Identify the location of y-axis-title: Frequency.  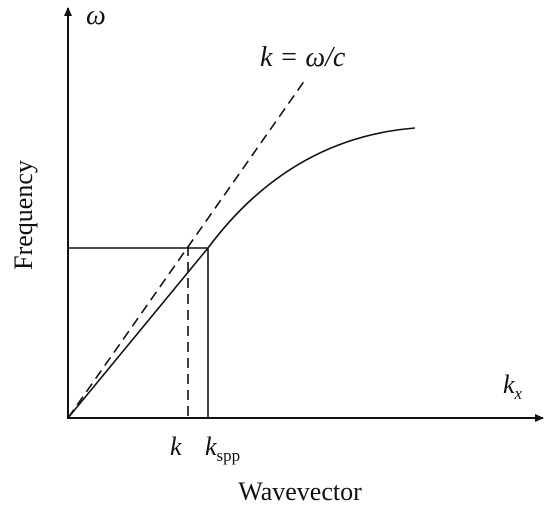
(23, 215).